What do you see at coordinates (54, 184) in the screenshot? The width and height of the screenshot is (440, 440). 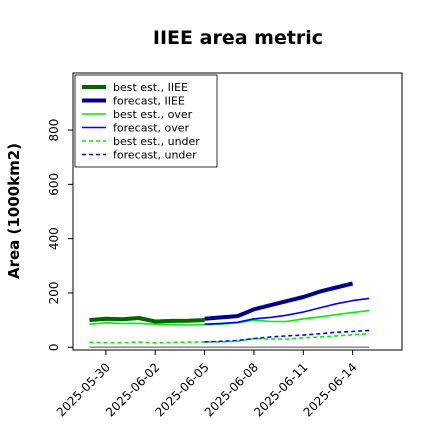 I see `y-tick-label: 600` at bounding box center [54, 184].